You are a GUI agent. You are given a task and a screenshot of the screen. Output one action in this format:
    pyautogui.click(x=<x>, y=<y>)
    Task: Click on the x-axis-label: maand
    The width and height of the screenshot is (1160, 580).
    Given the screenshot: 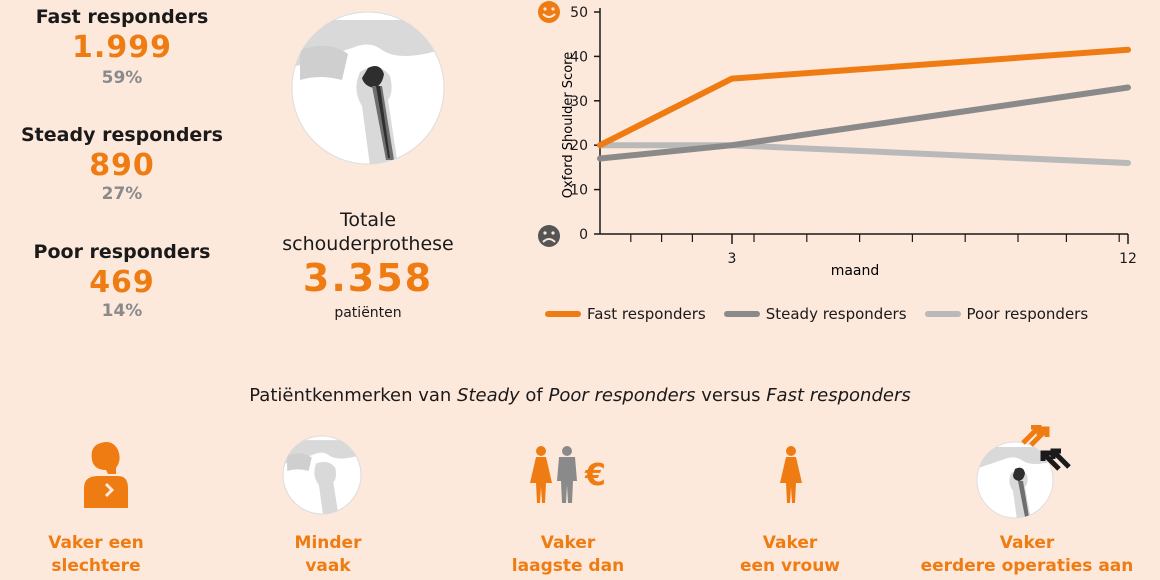 What is the action you would take?
    pyautogui.click(x=855, y=271)
    